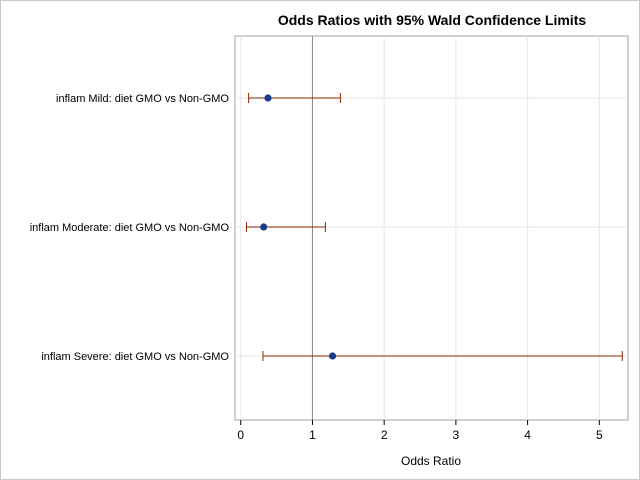 The image size is (640, 480). Describe the element at coordinates (431, 461) in the screenshot. I see `x-axis-label: Odds Ratio` at that location.